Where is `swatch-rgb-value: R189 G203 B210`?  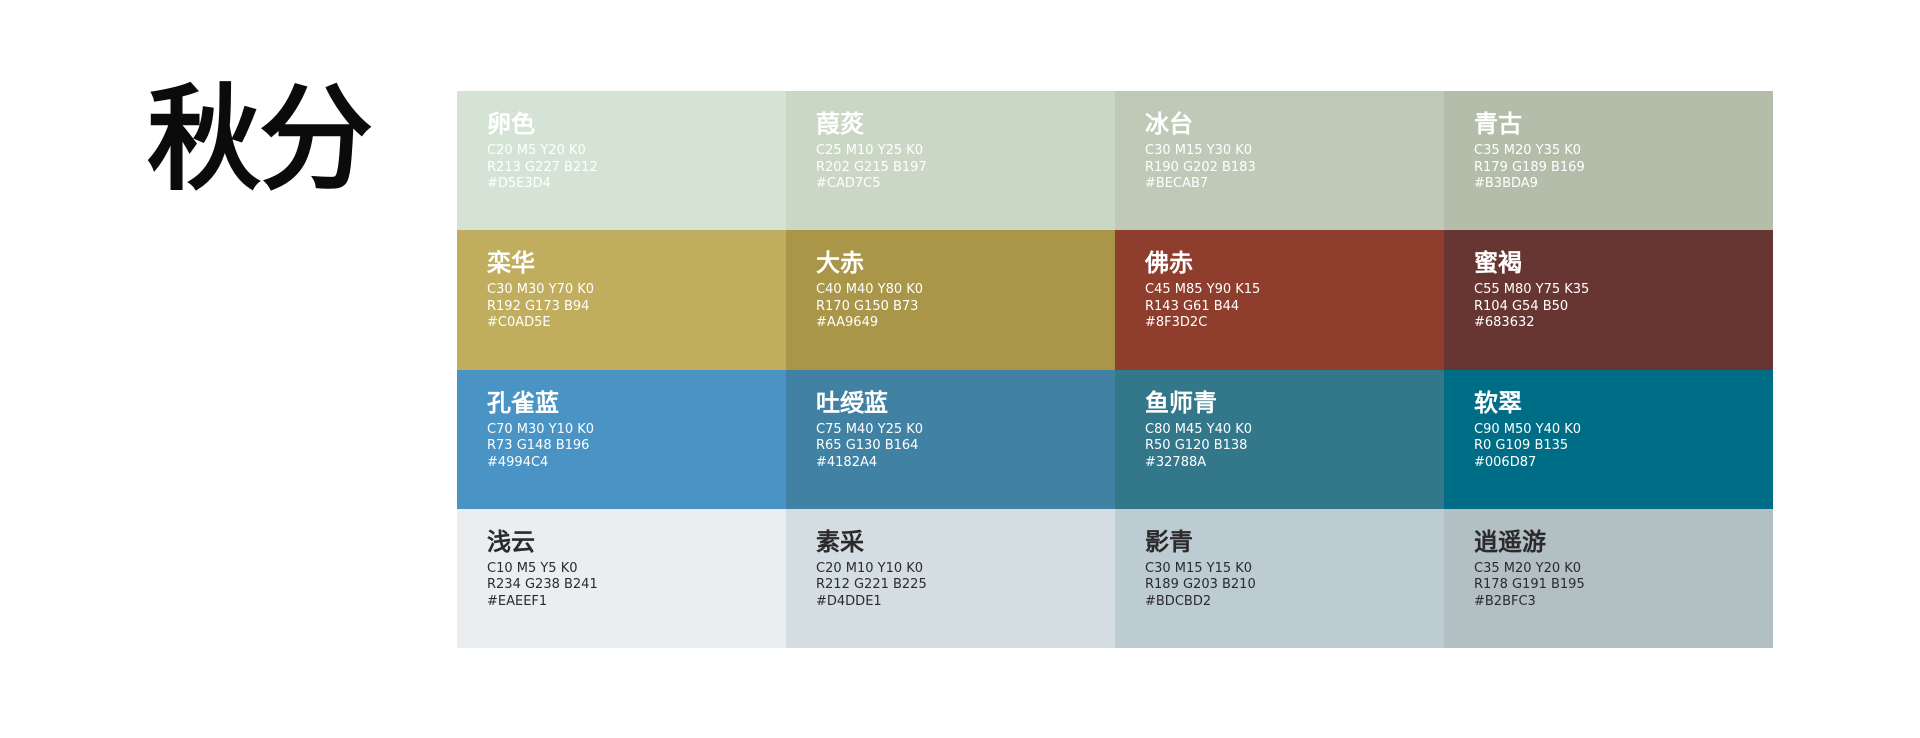
swatch-rgb-value: R189 G203 B210 is located at coordinates (1200, 585).